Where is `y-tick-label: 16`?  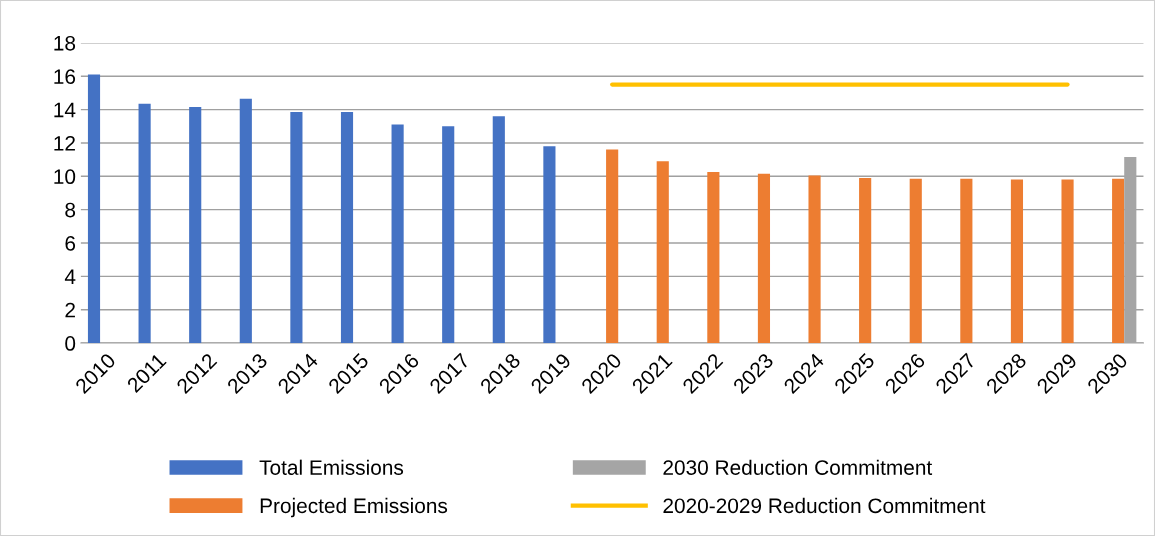 y-tick-label: 16 is located at coordinates (65, 76).